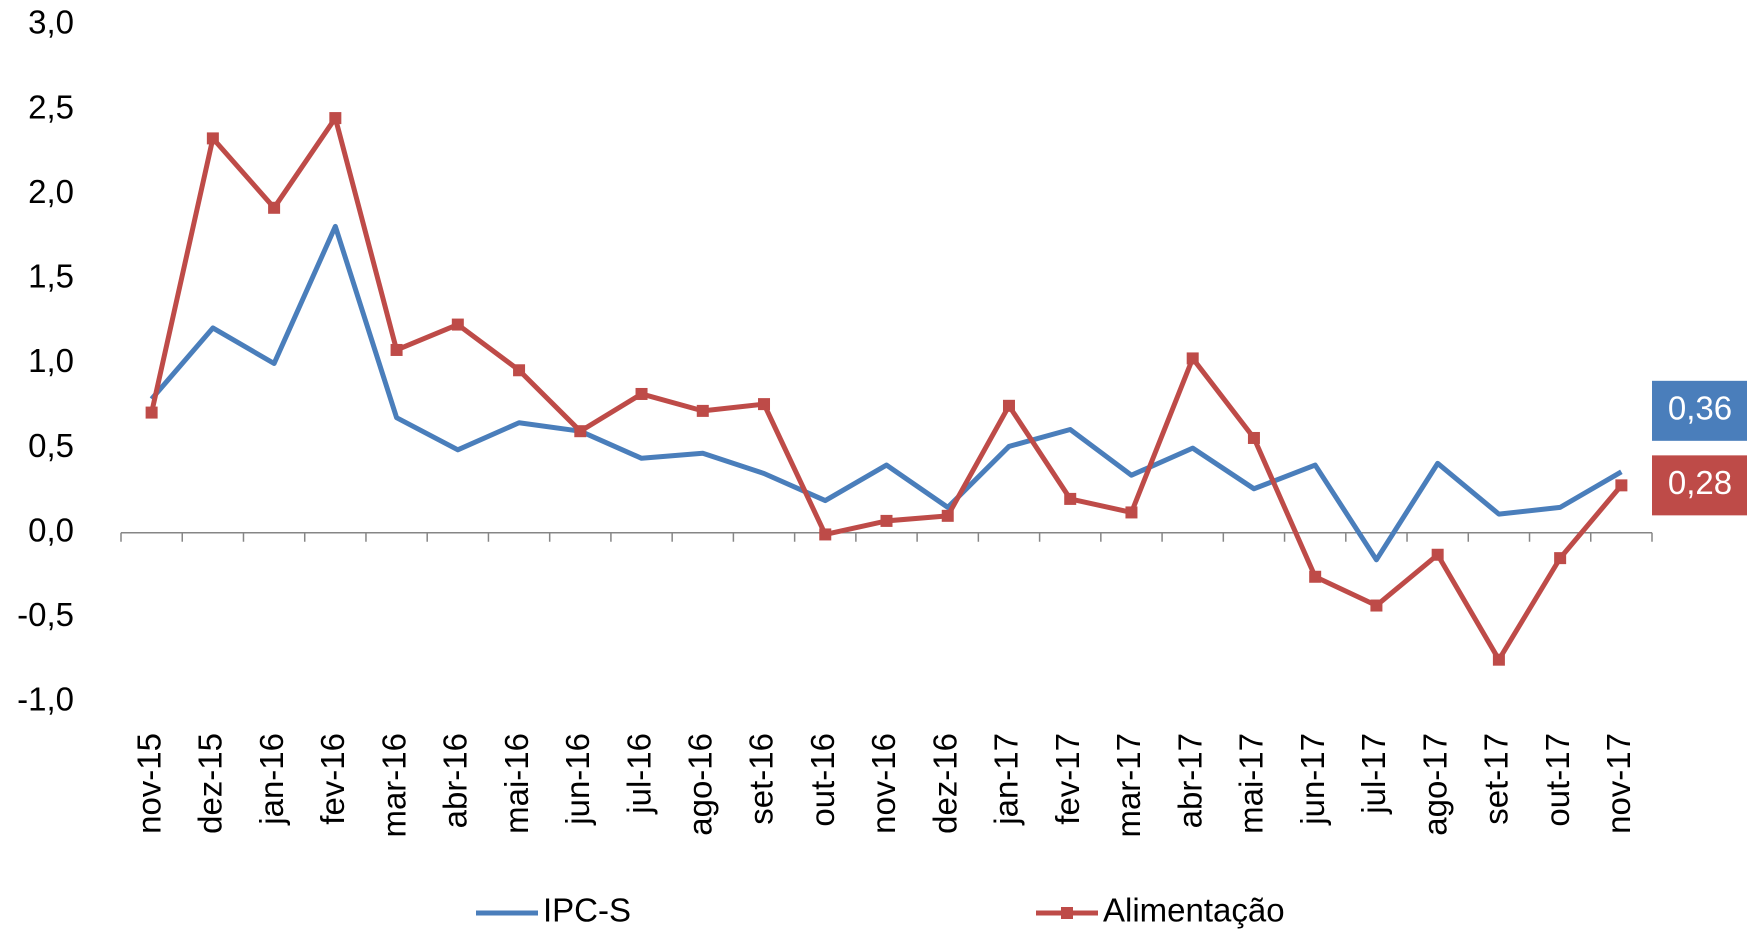 The height and width of the screenshot is (932, 1748). What do you see at coordinates (1006, 779) in the screenshot?
I see `x-tick-label: jan-17` at bounding box center [1006, 779].